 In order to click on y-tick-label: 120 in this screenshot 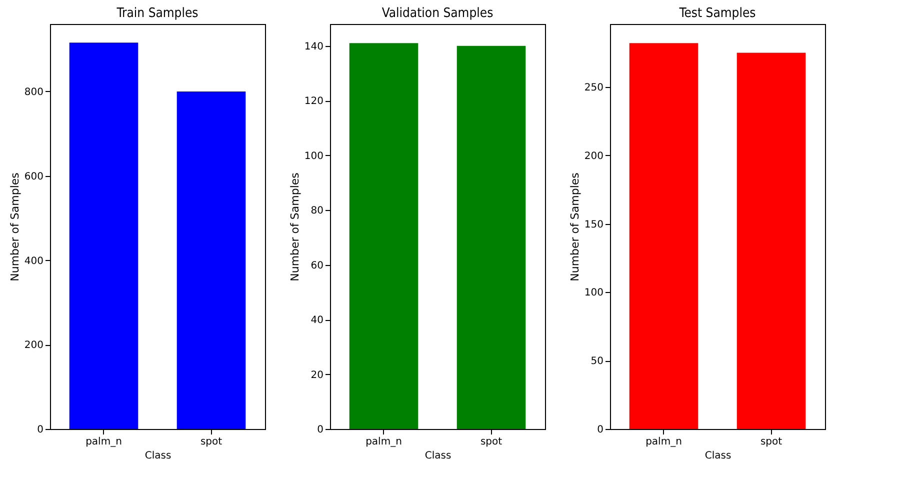, I will do `click(314, 102)`.